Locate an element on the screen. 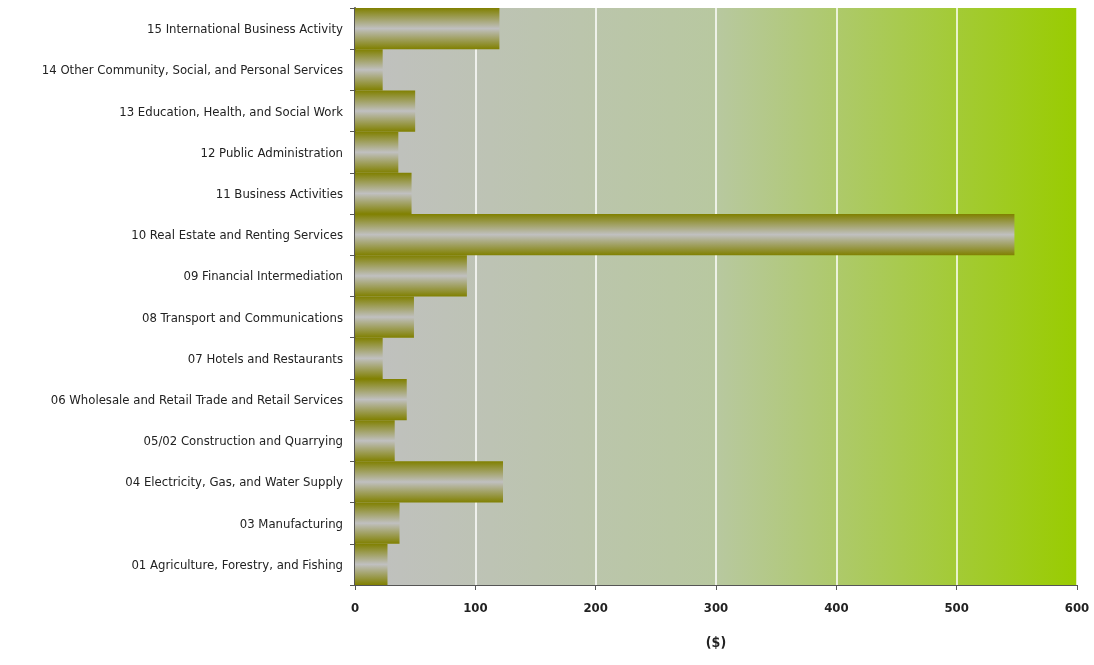 This screenshot has width=1094, height=665. y-tick-label: 12 Public Administration is located at coordinates (271, 152).